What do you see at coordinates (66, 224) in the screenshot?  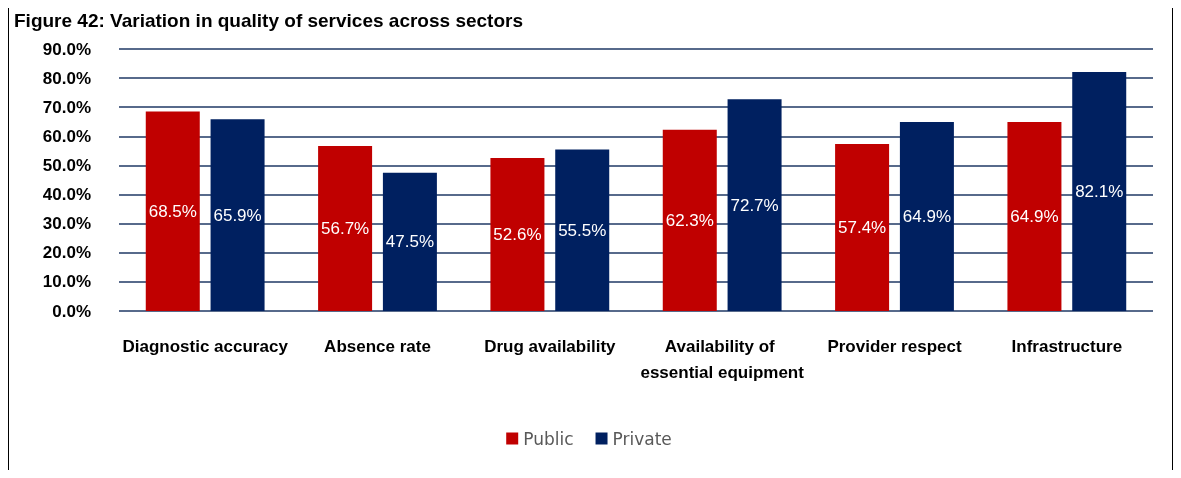 I see `y-tick-label: 30.0%` at bounding box center [66, 224].